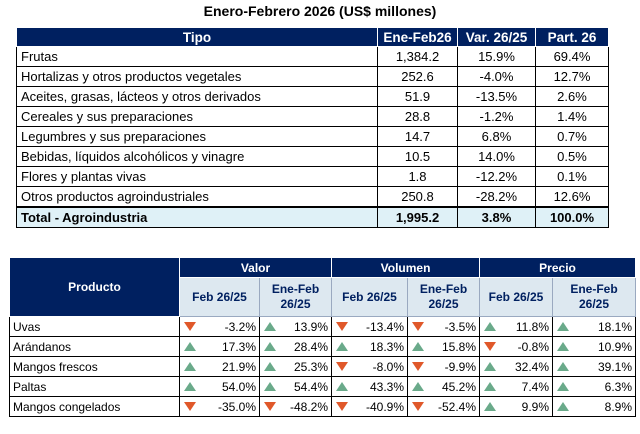 This screenshot has height=434, width=640. What do you see at coordinates (238, 366) in the screenshot?
I see `variation-value: 21.9%` at bounding box center [238, 366].